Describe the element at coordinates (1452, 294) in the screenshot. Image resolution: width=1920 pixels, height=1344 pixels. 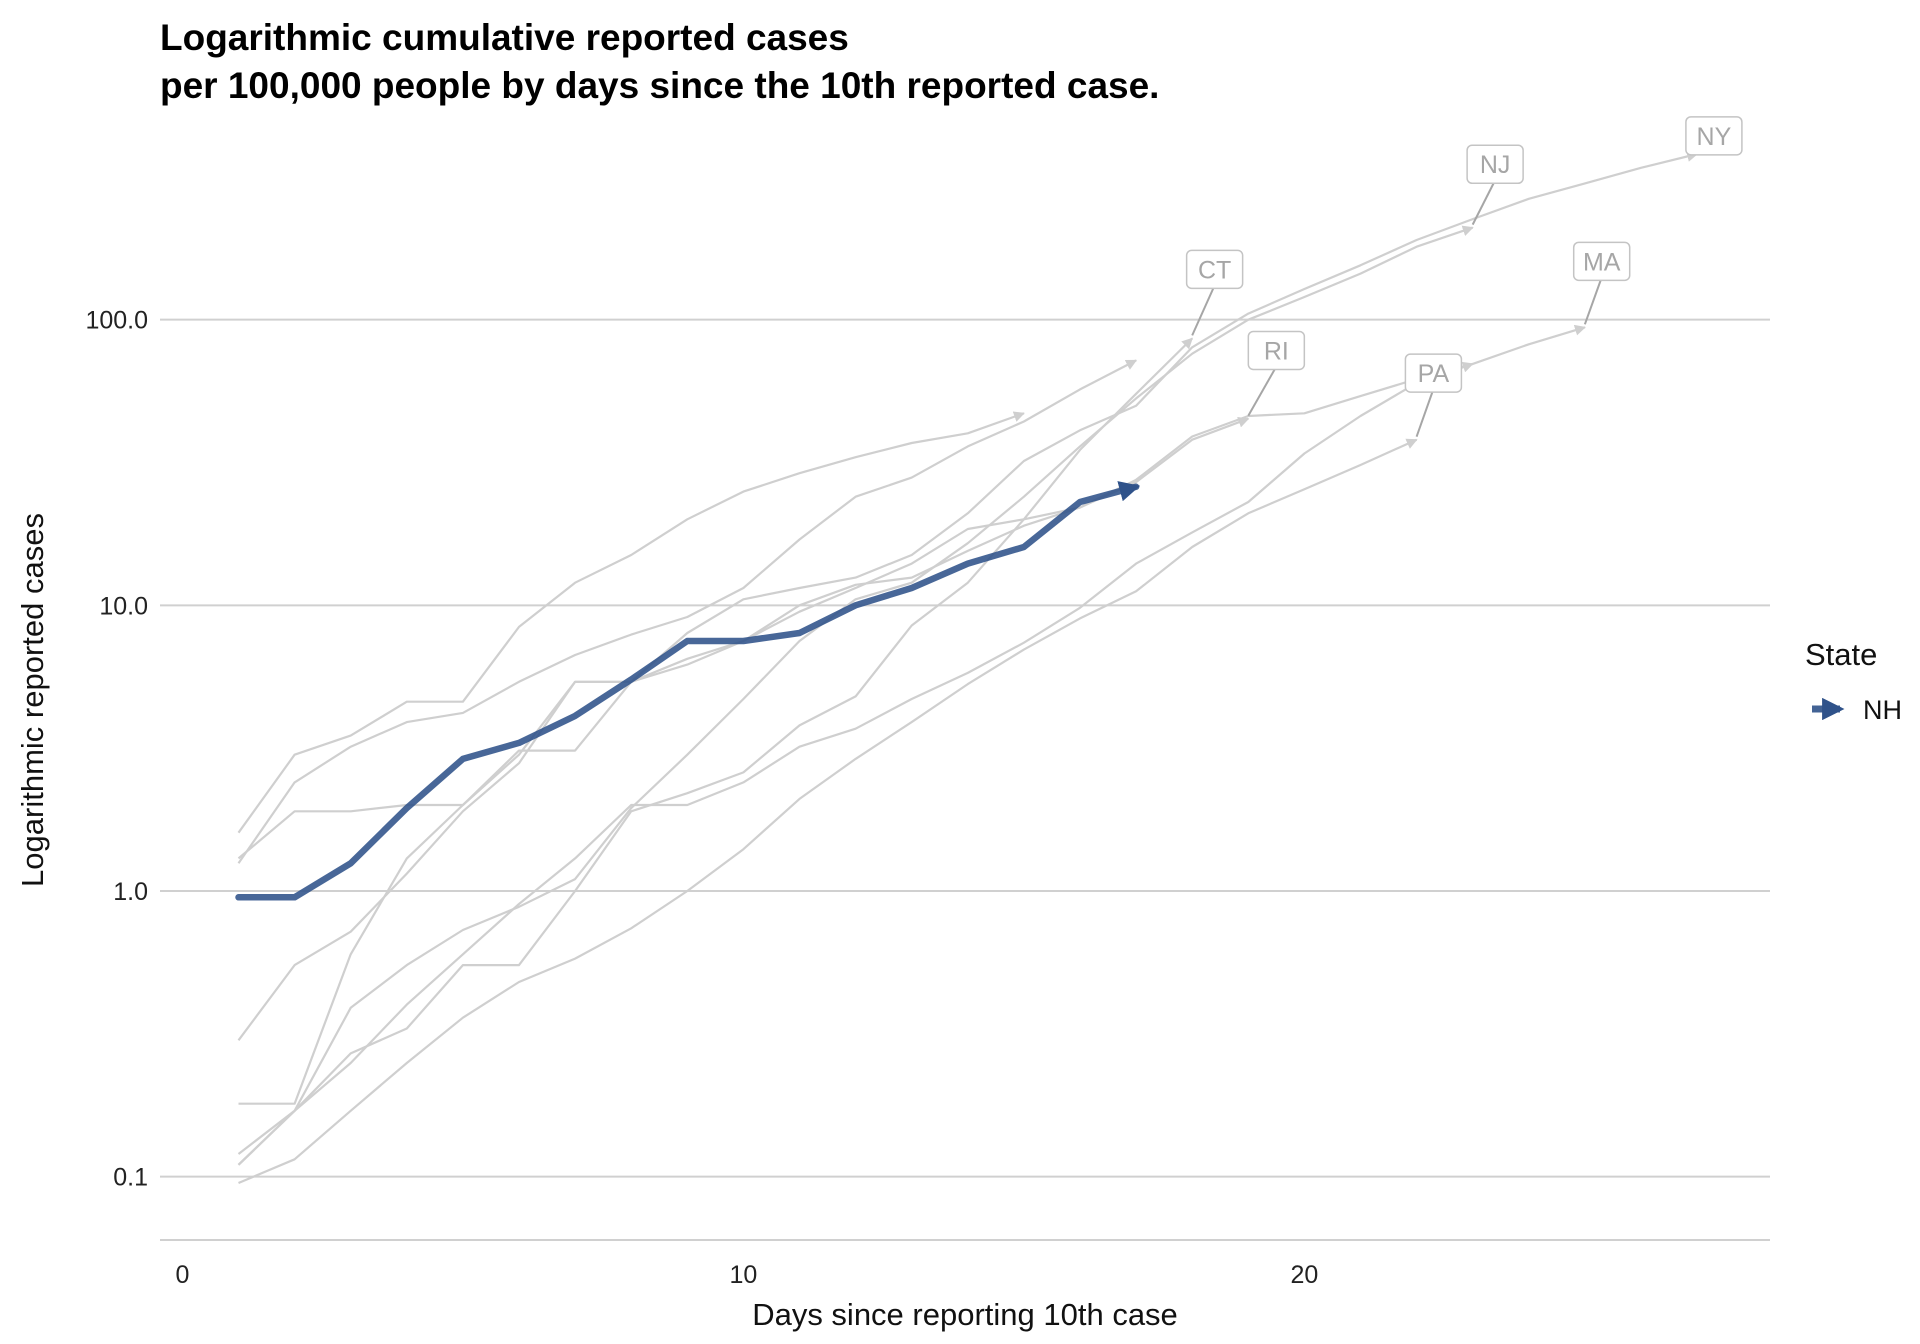
I see `label-connectors` at that location.